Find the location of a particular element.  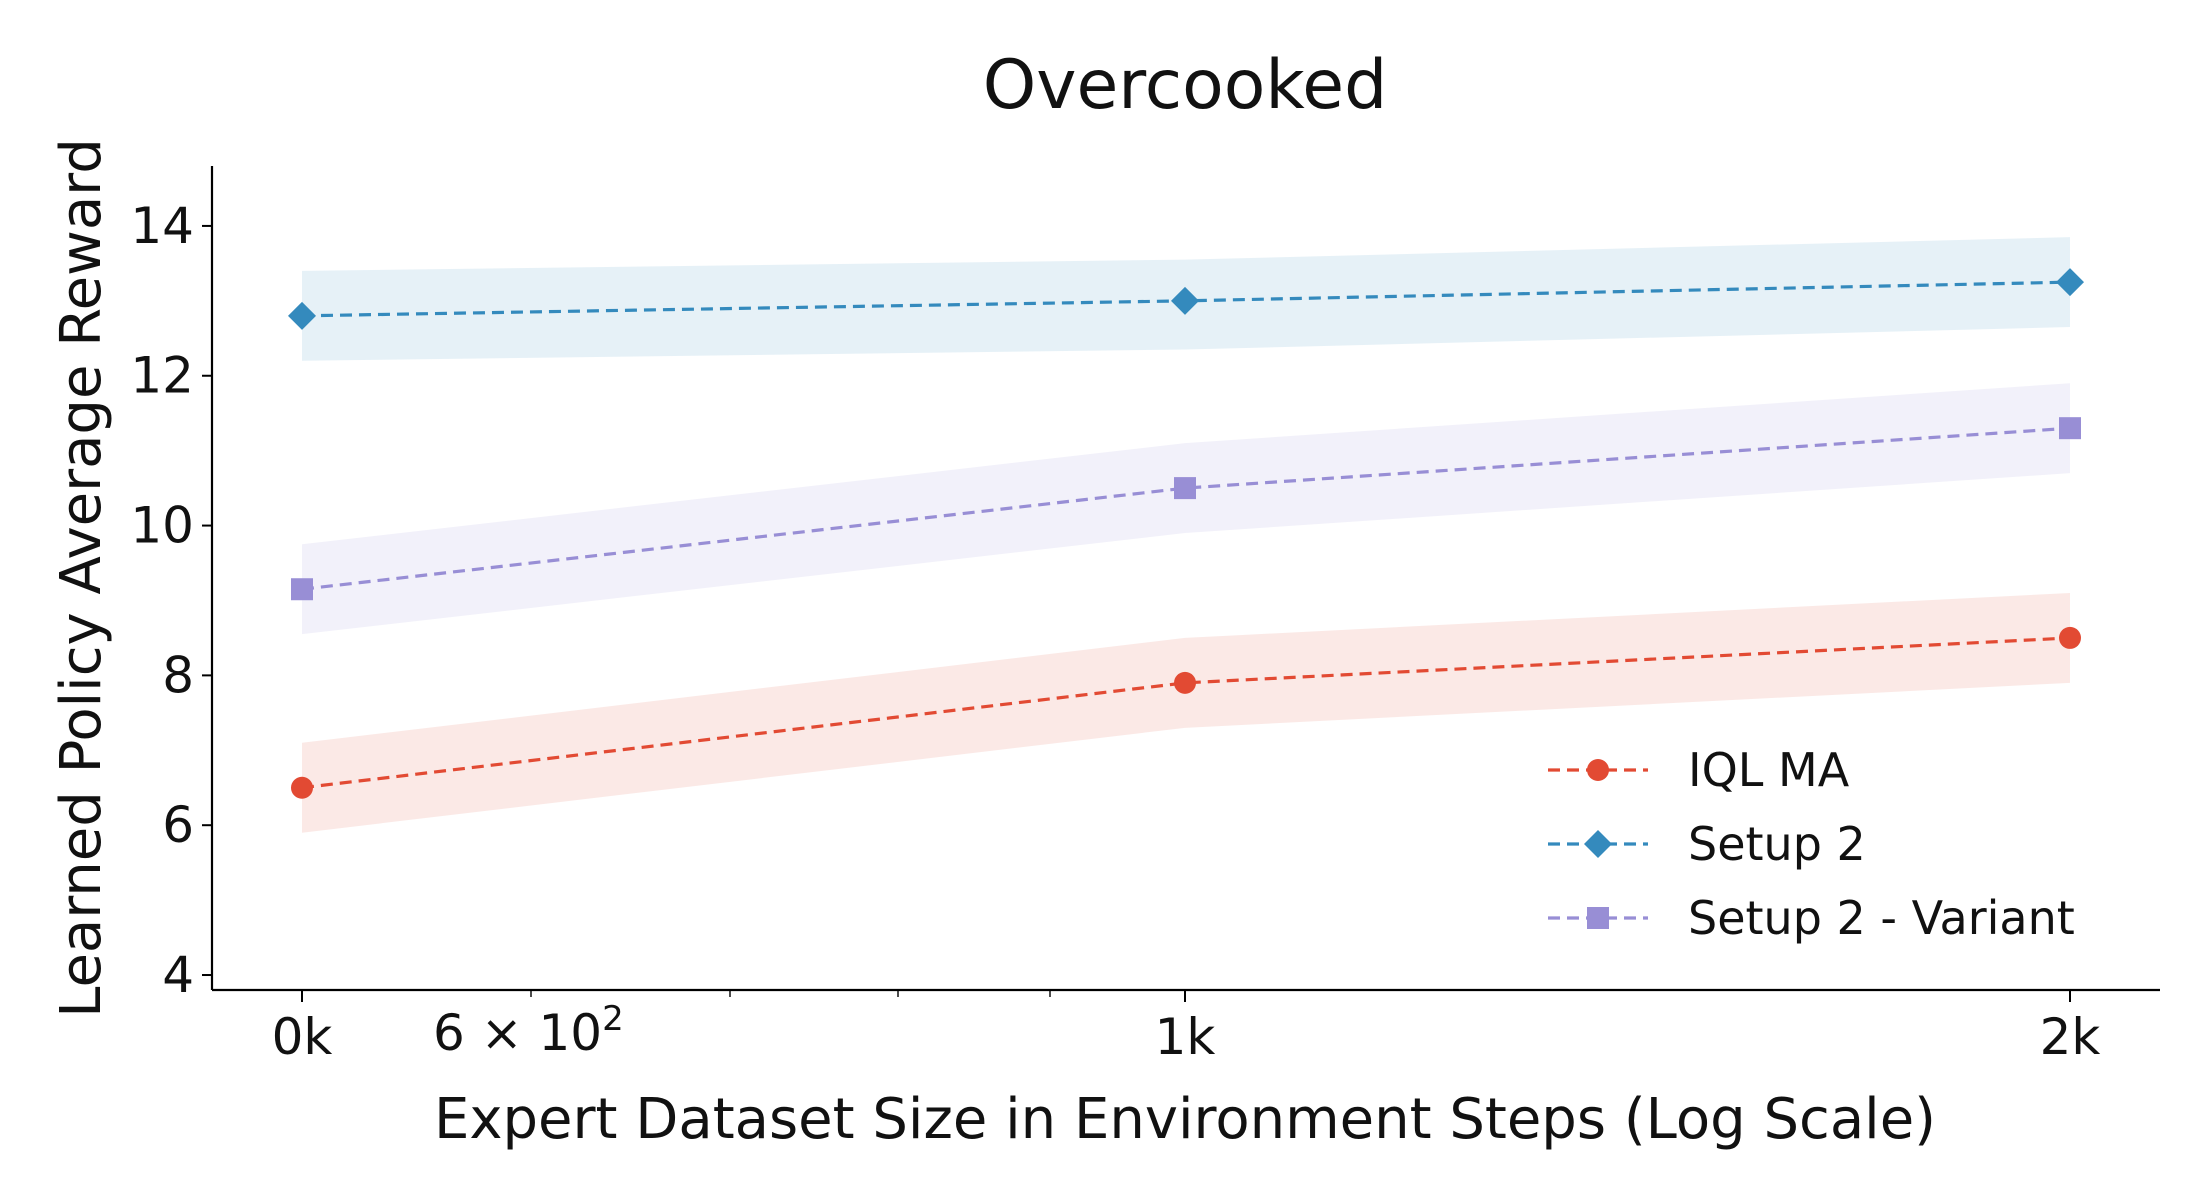

x-minor-tick-label-base: 6 × 10 is located at coordinates (517, 1033).